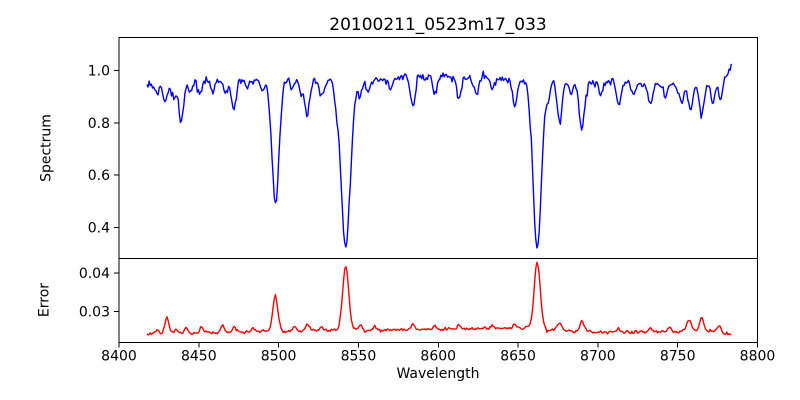 The image size is (800, 400). What do you see at coordinates (359, 357) in the screenshot?
I see `x-tick-label: 8550` at bounding box center [359, 357].